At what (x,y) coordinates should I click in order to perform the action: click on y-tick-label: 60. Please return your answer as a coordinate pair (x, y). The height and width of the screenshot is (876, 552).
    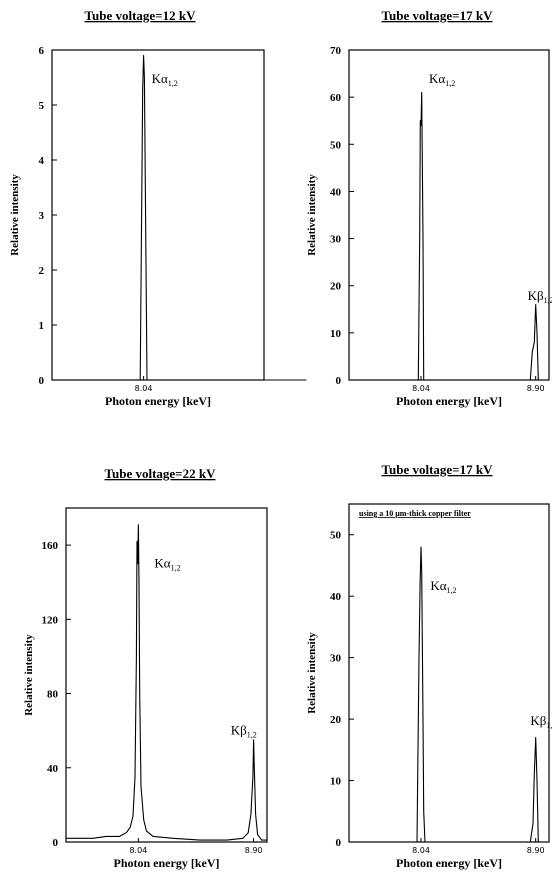
    Looking at the image, I should click on (336, 98).